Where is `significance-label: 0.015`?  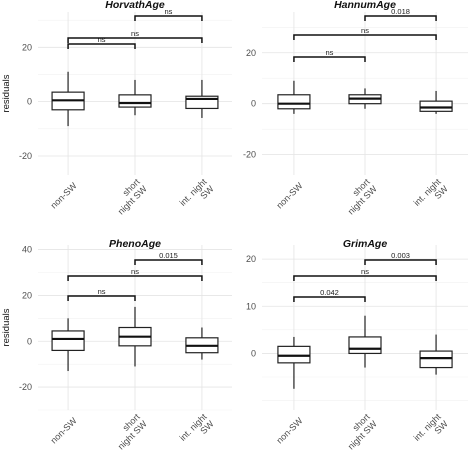
significance-label: 0.015 is located at coordinates (168, 255).